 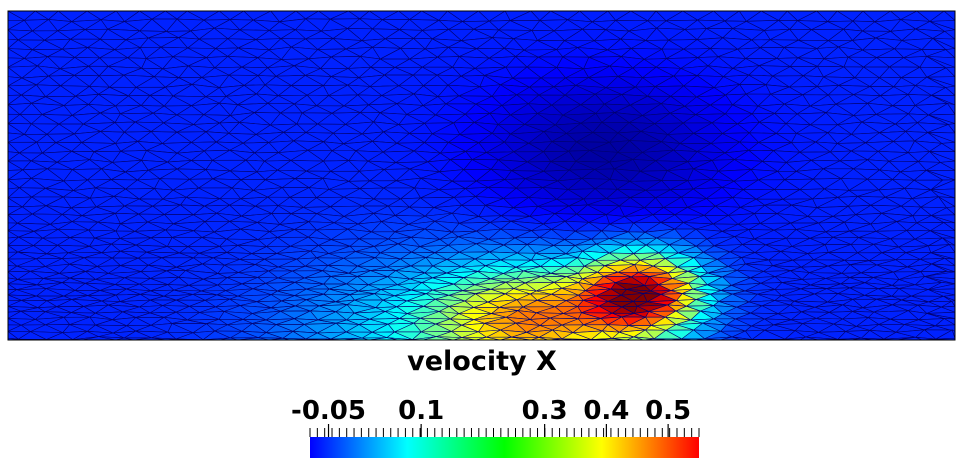 I want to click on colorbar-tick-label: -0.05, so click(x=328, y=411).